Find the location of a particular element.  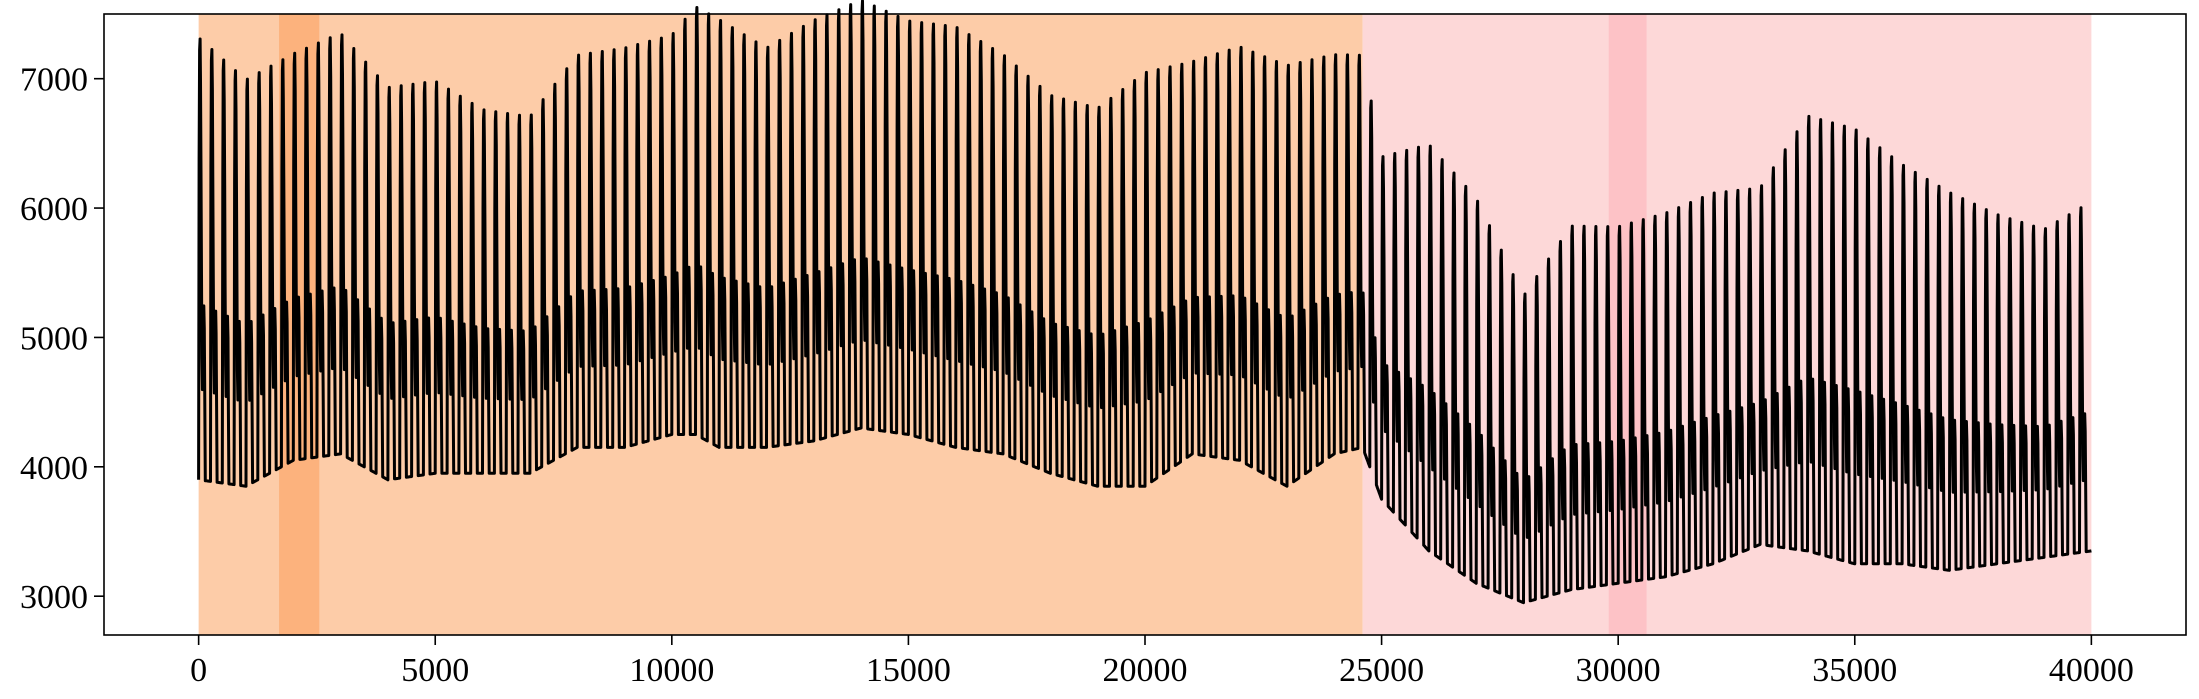

x-tick-label: 5000 is located at coordinates (435, 670).